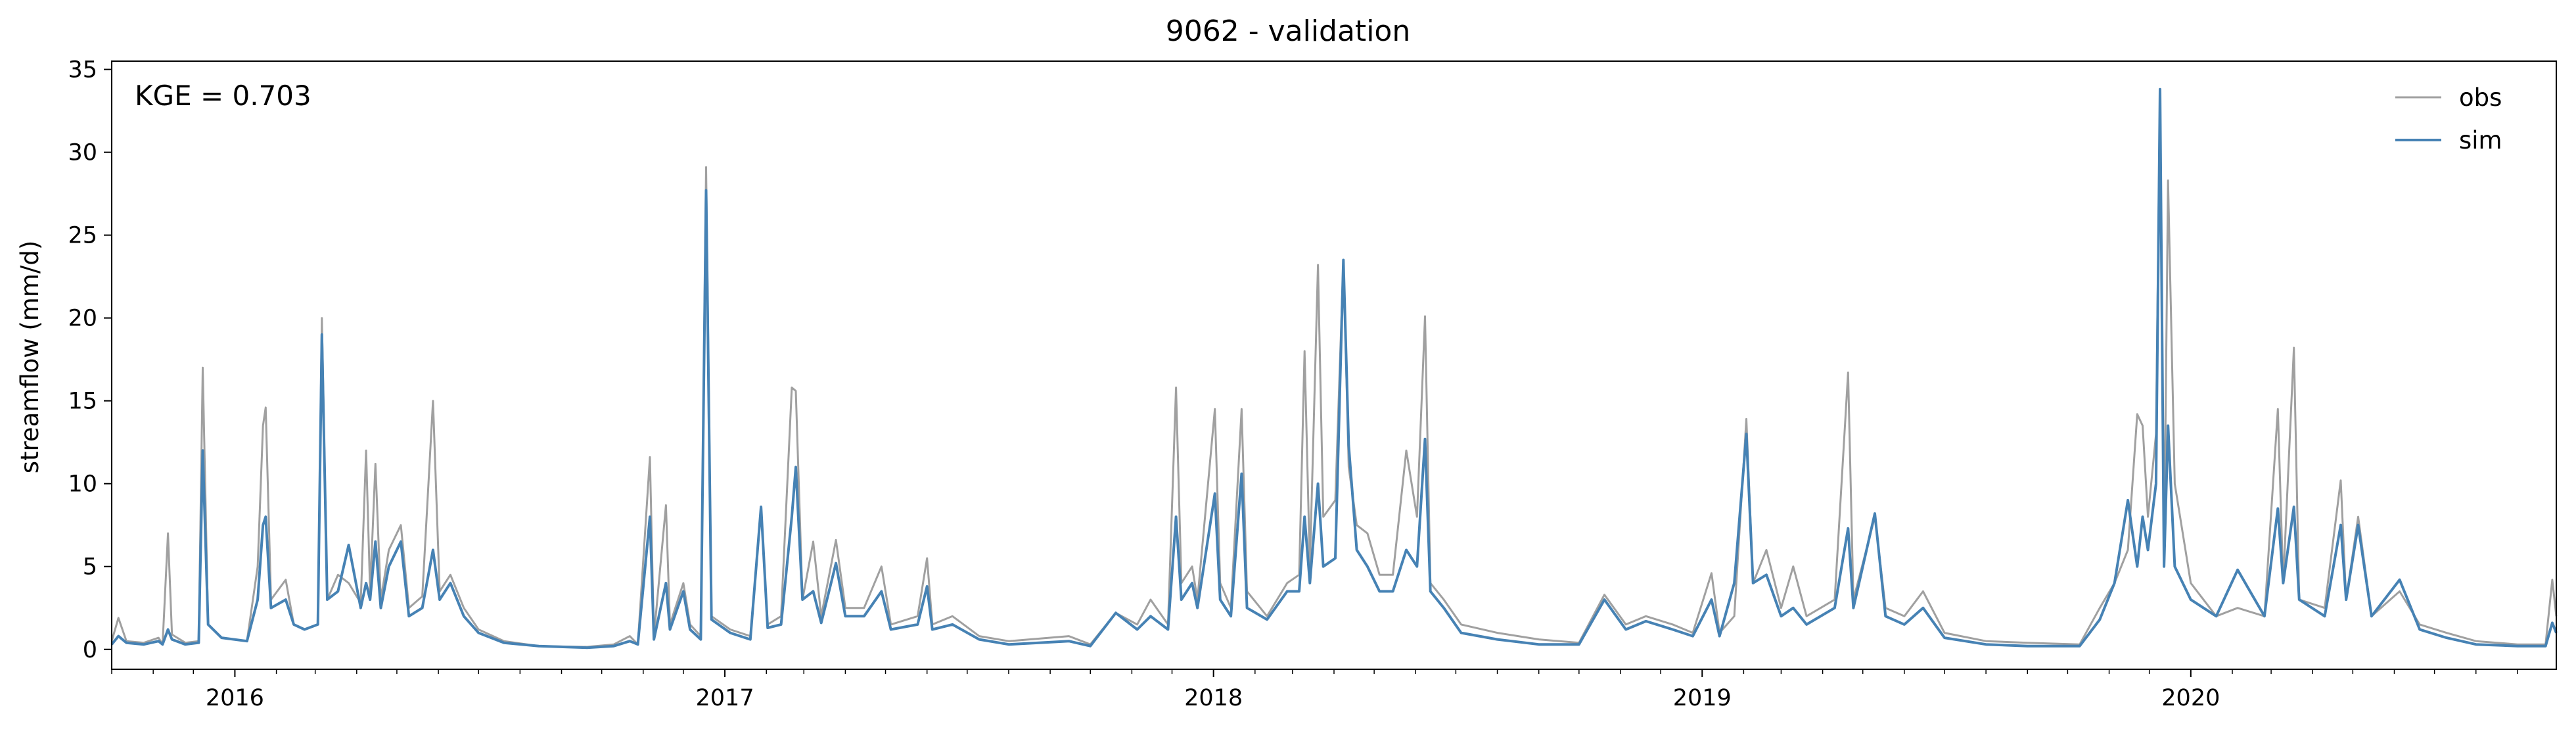 This screenshot has width=2576, height=735. I want to click on x-tick-label: 2016, so click(235, 698).